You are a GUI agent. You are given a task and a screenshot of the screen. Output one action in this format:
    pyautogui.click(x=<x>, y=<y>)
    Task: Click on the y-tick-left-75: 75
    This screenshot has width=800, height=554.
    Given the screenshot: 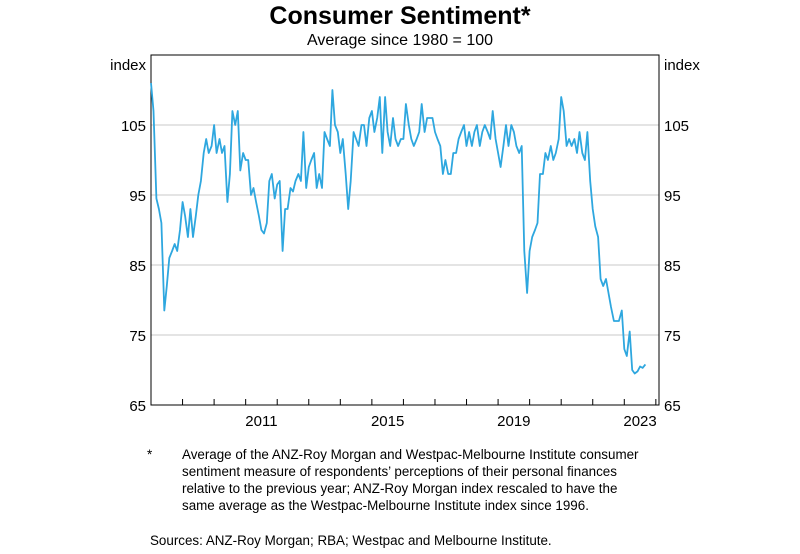 What is the action you would take?
    pyautogui.click(x=137, y=336)
    